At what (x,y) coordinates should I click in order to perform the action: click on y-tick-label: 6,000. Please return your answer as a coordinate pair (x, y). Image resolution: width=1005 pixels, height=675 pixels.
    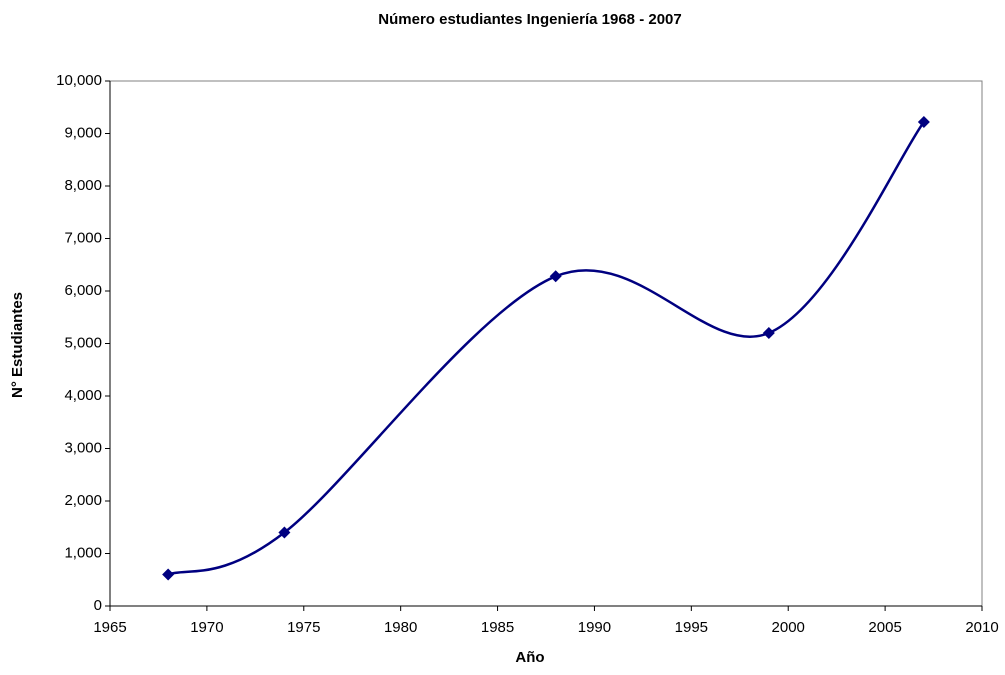
    Looking at the image, I should click on (83, 290).